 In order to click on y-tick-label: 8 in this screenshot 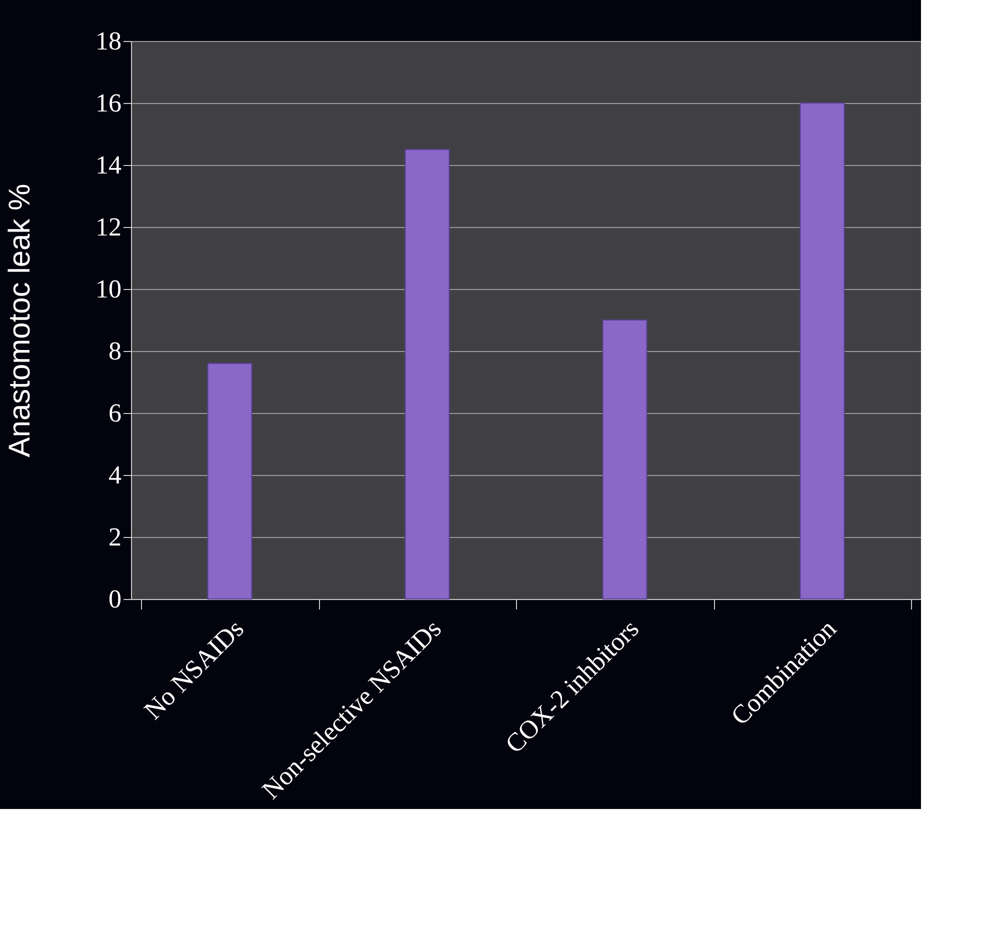, I will do `click(115, 351)`.